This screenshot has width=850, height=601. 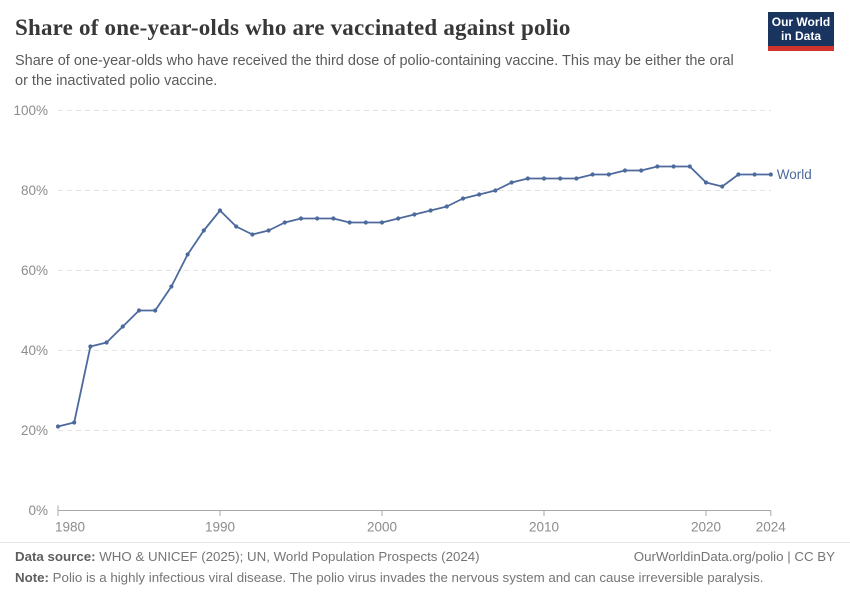 I want to click on data-point-1997, so click(x=333, y=218).